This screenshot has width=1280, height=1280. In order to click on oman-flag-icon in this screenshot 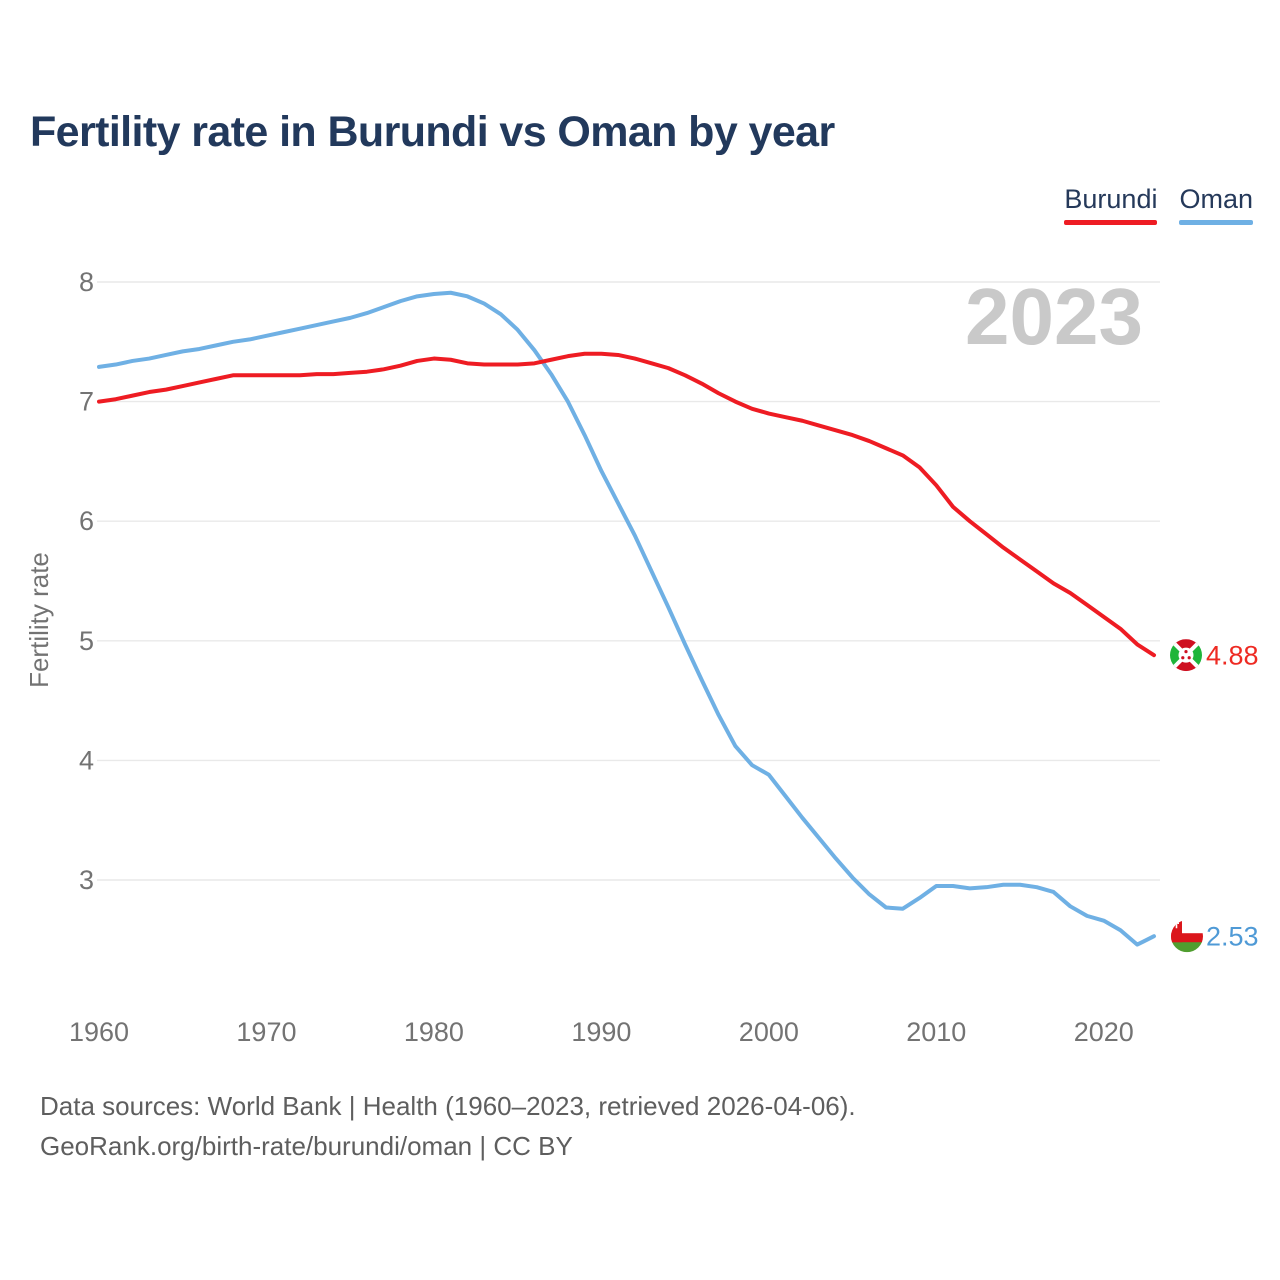, I will do `click(1187, 936)`.